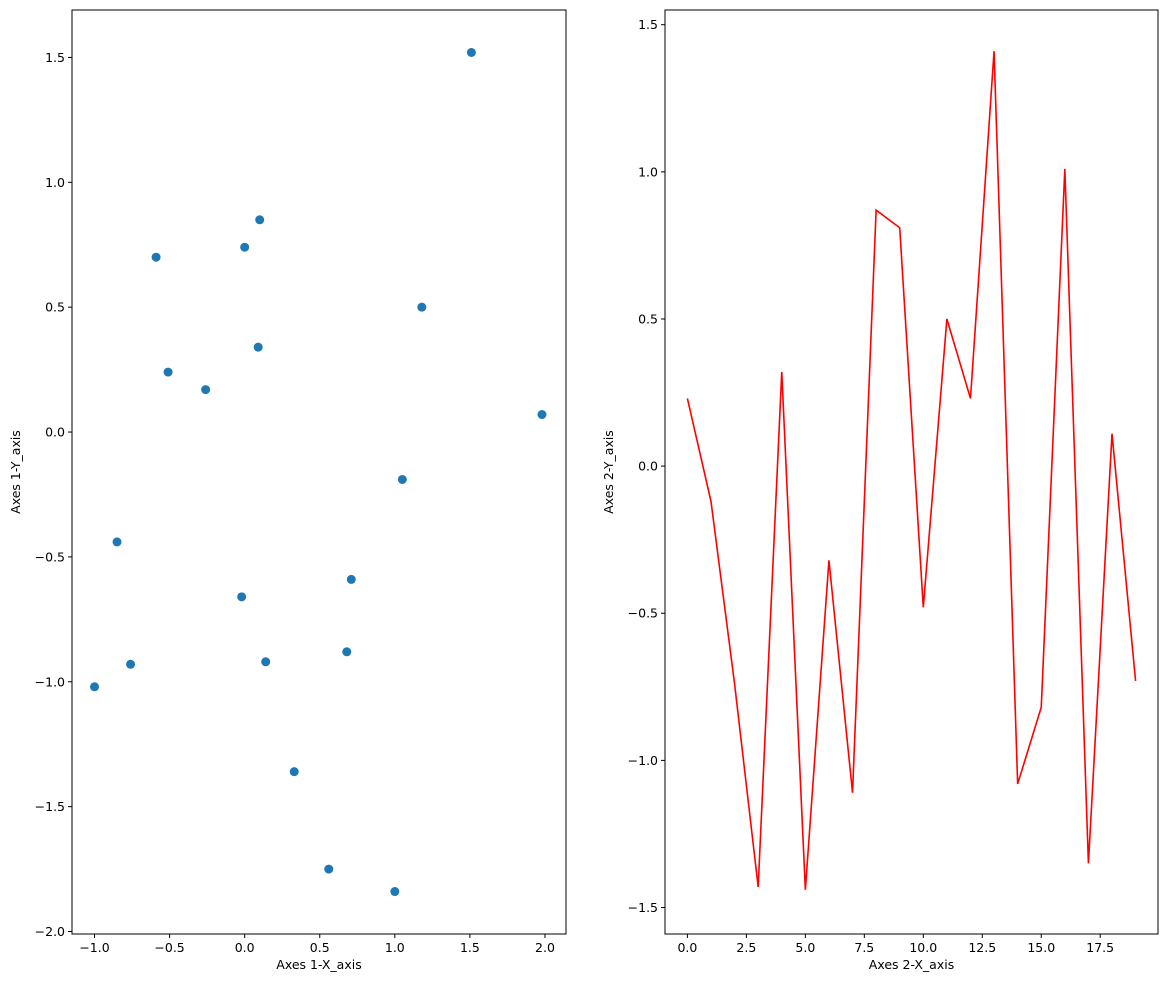 This screenshot has width=1168, height=987. What do you see at coordinates (55, 307) in the screenshot?
I see `axes-1-y-tick-label: 0.5` at bounding box center [55, 307].